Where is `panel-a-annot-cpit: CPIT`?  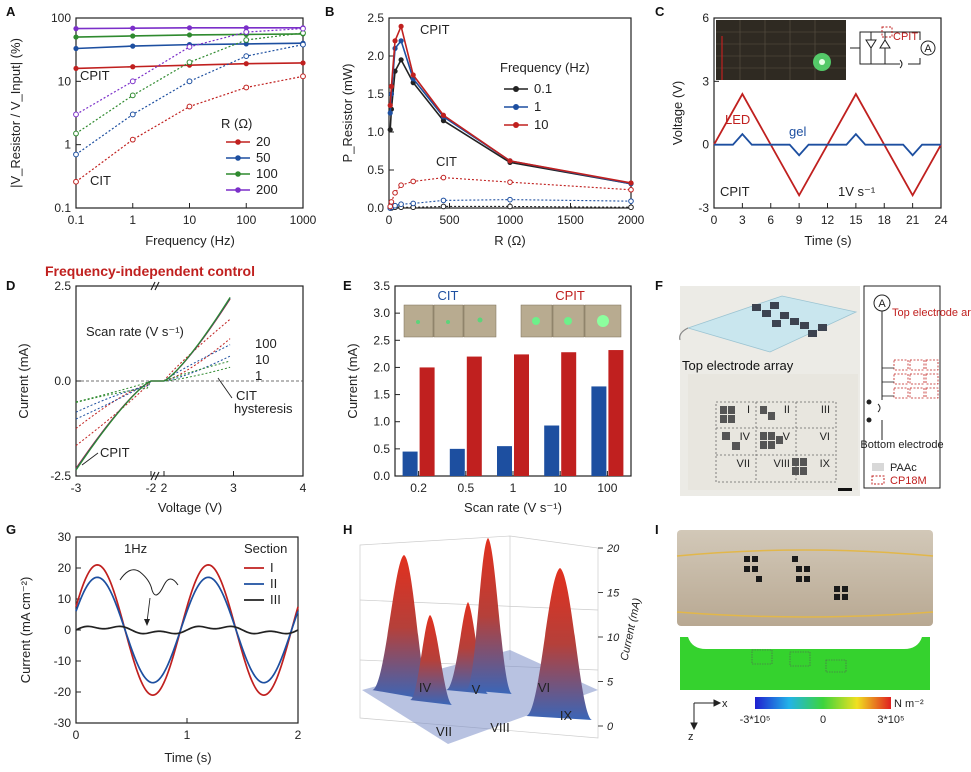
panel-a-annot-cpit: CPIT is located at coordinates (95, 75).